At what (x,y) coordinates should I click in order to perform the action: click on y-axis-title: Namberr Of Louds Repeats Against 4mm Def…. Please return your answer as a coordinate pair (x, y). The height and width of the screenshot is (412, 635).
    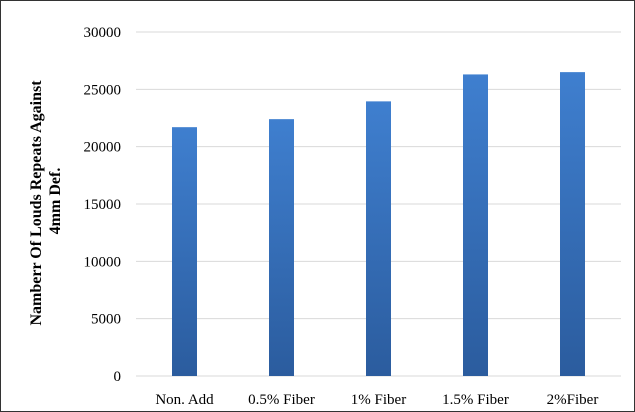
    Looking at the image, I should click on (46, 200).